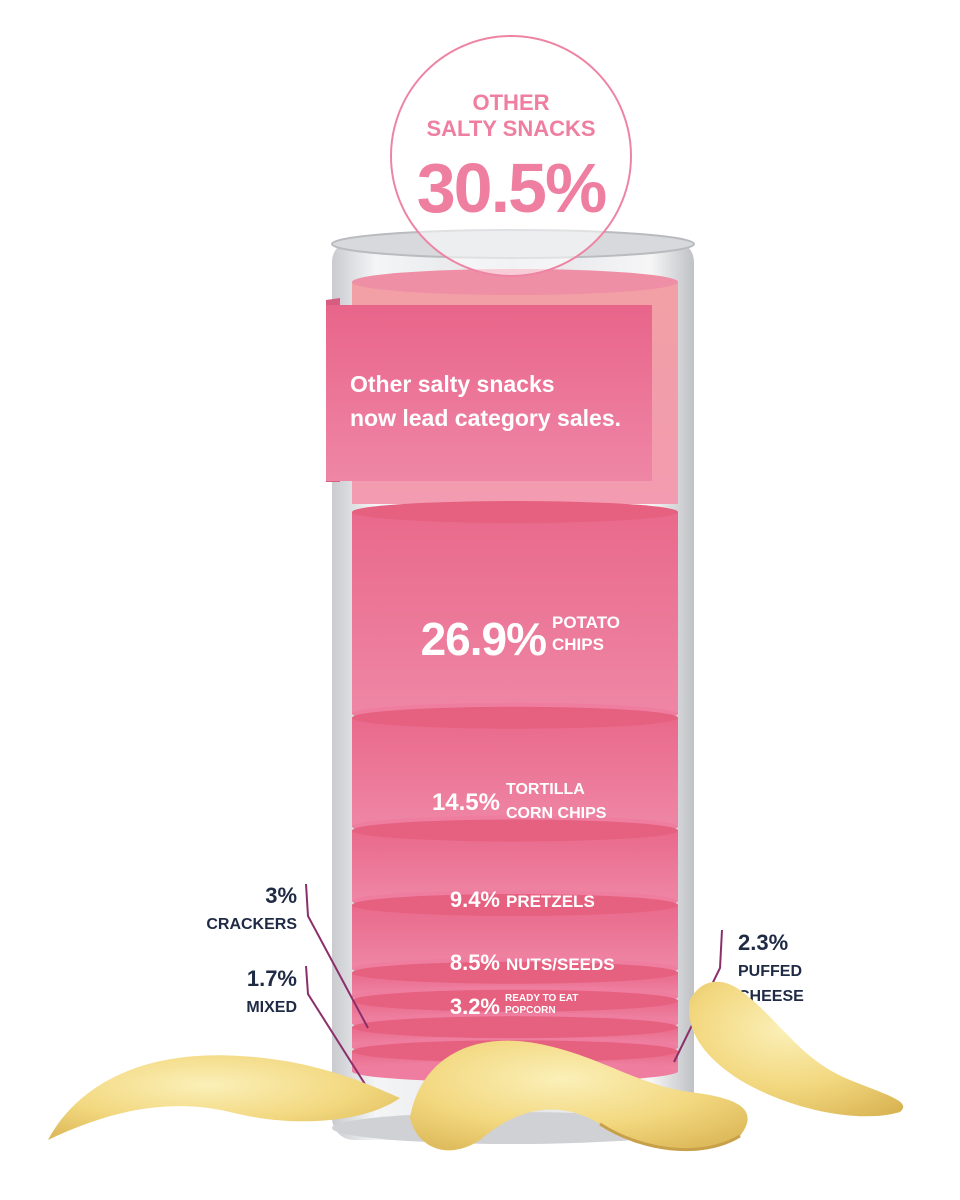 The image size is (960, 1200). What do you see at coordinates (770, 971) in the screenshot?
I see `puffed-line1: PUFFED` at bounding box center [770, 971].